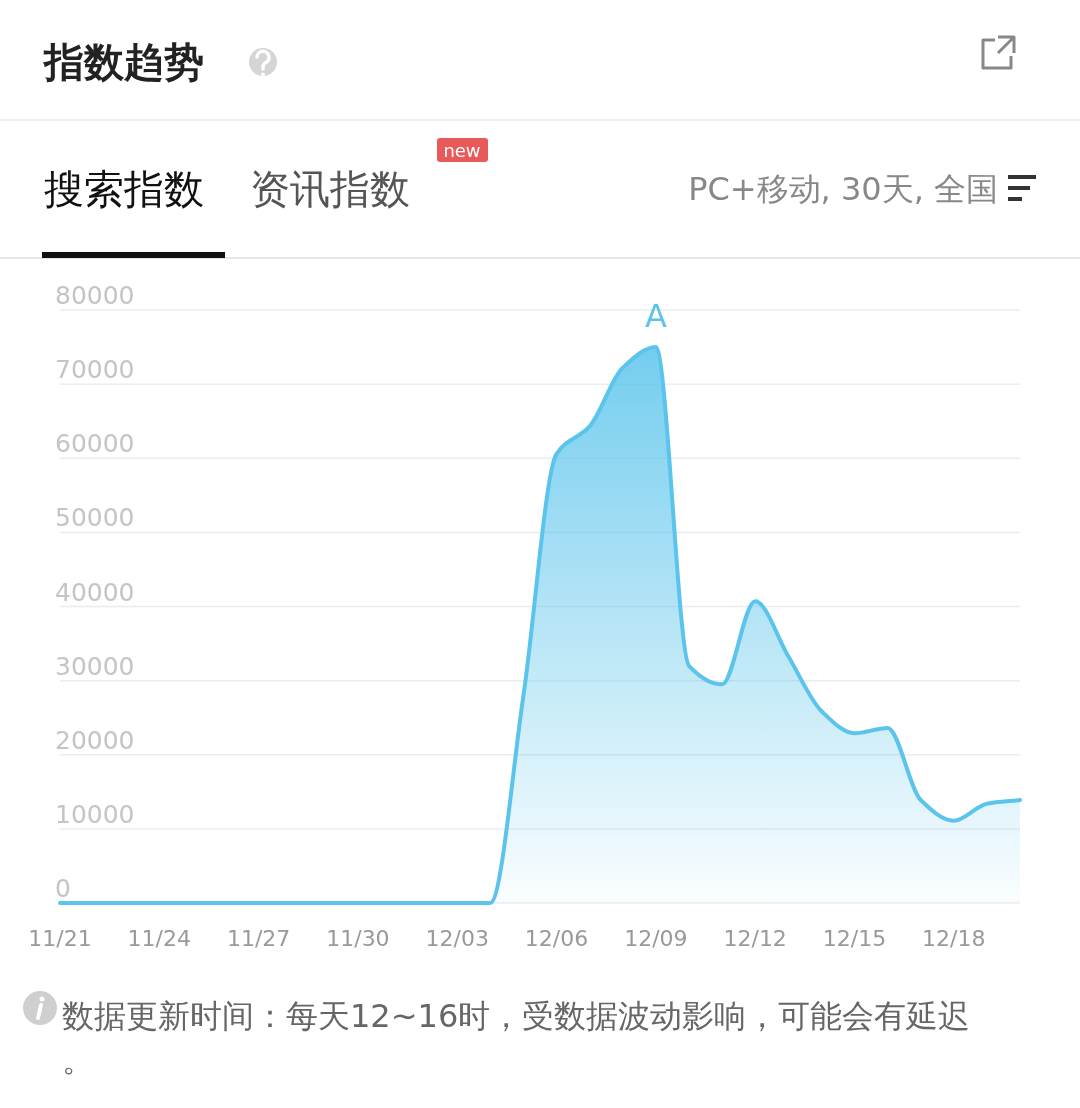  I want to click on y-tick-label: 20000, so click(95, 740).